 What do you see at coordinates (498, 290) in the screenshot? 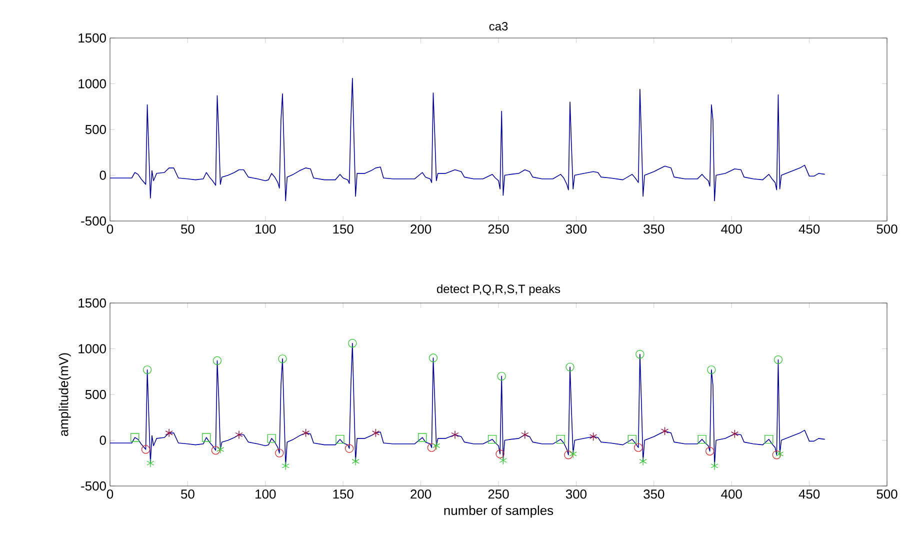
I see `chart-title: detect P,Q,R,S,T peaks` at bounding box center [498, 290].